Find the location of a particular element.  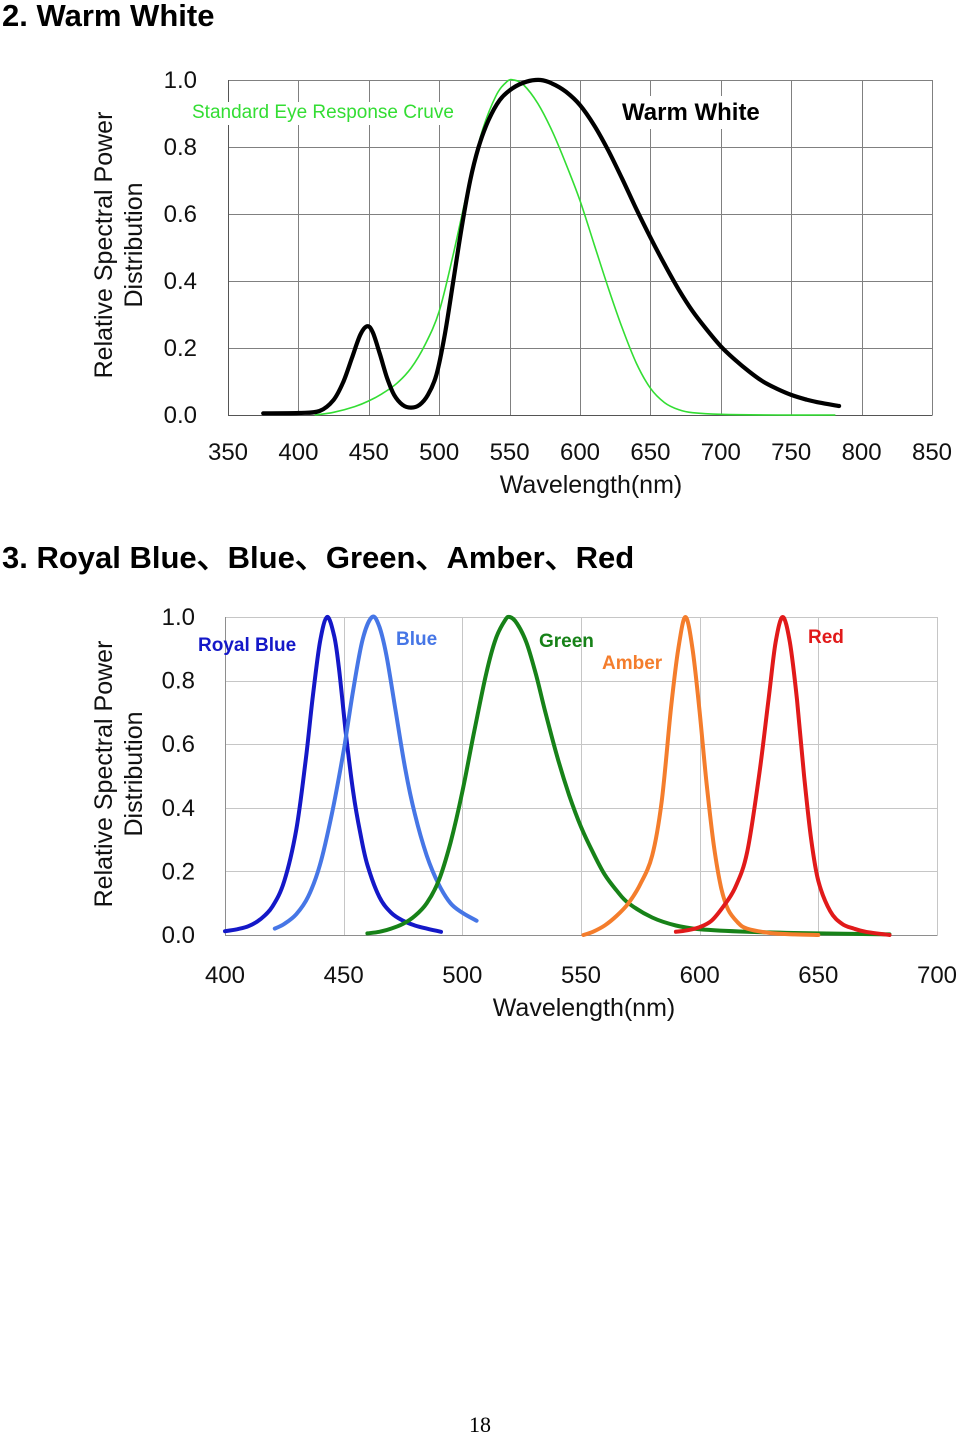

series-line-amber is located at coordinates (701, 776).